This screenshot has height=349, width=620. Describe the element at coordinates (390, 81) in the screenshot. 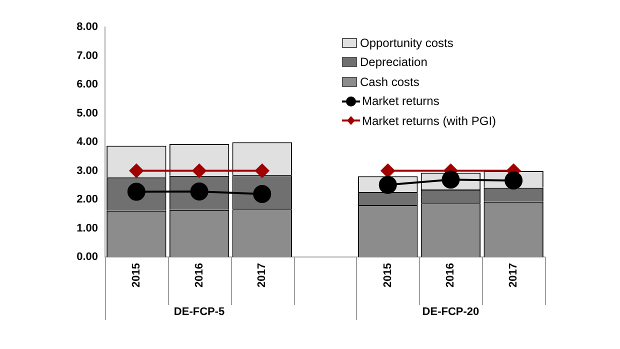

I see `legend-label: Cash costs` at that location.